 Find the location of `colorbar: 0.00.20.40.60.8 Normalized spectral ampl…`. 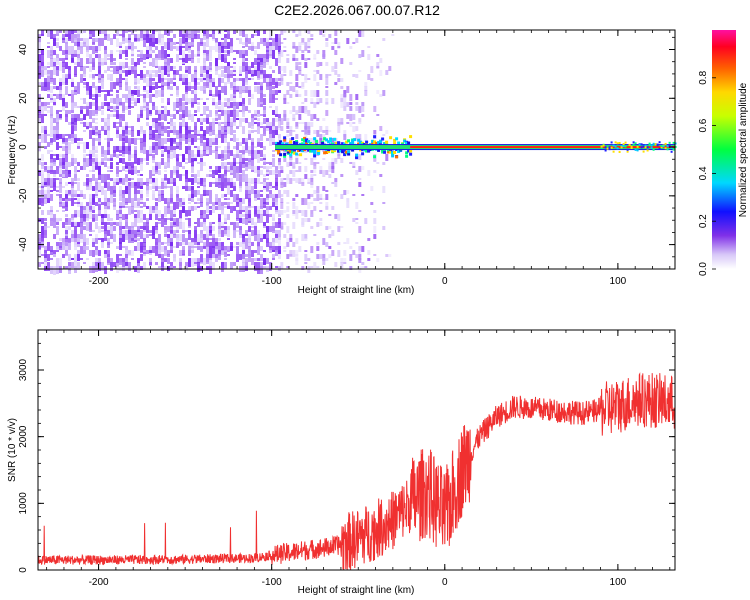

colorbar: 0.00.20.40.60.8 Normalized spectral ampl… is located at coordinates (723, 153).